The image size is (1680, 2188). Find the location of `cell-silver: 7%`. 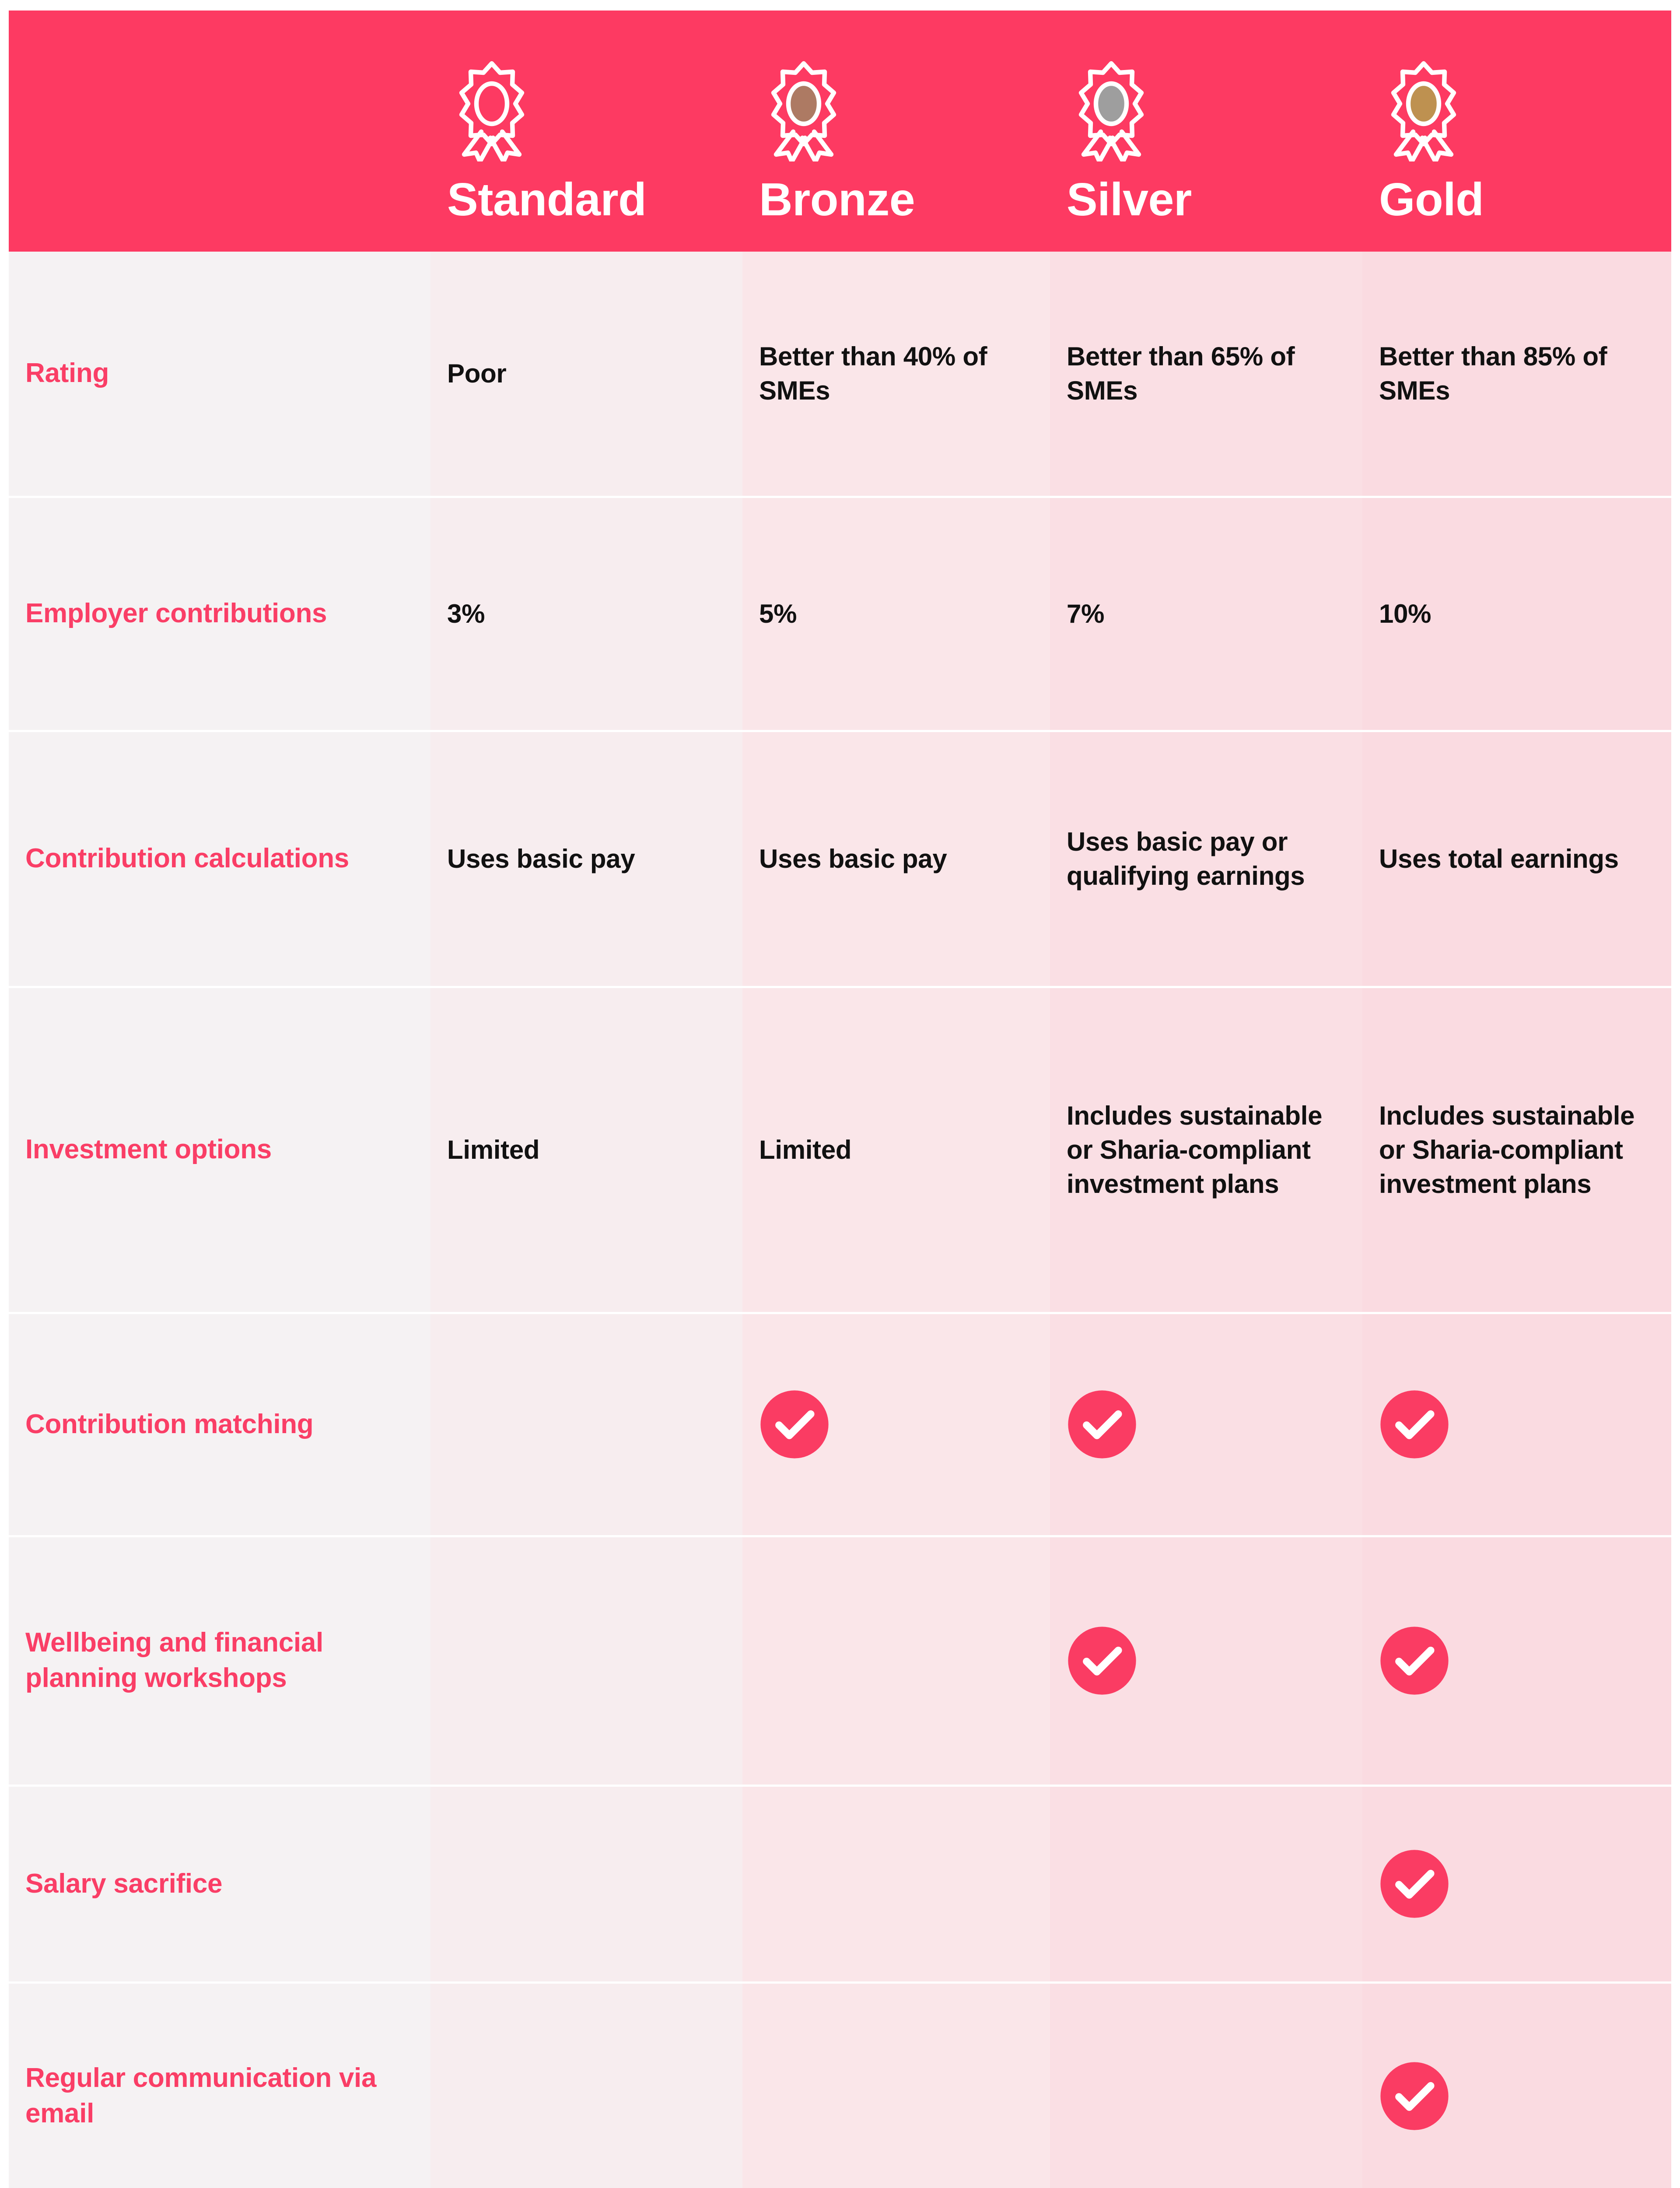

cell-silver: 7% is located at coordinates (1206, 614).